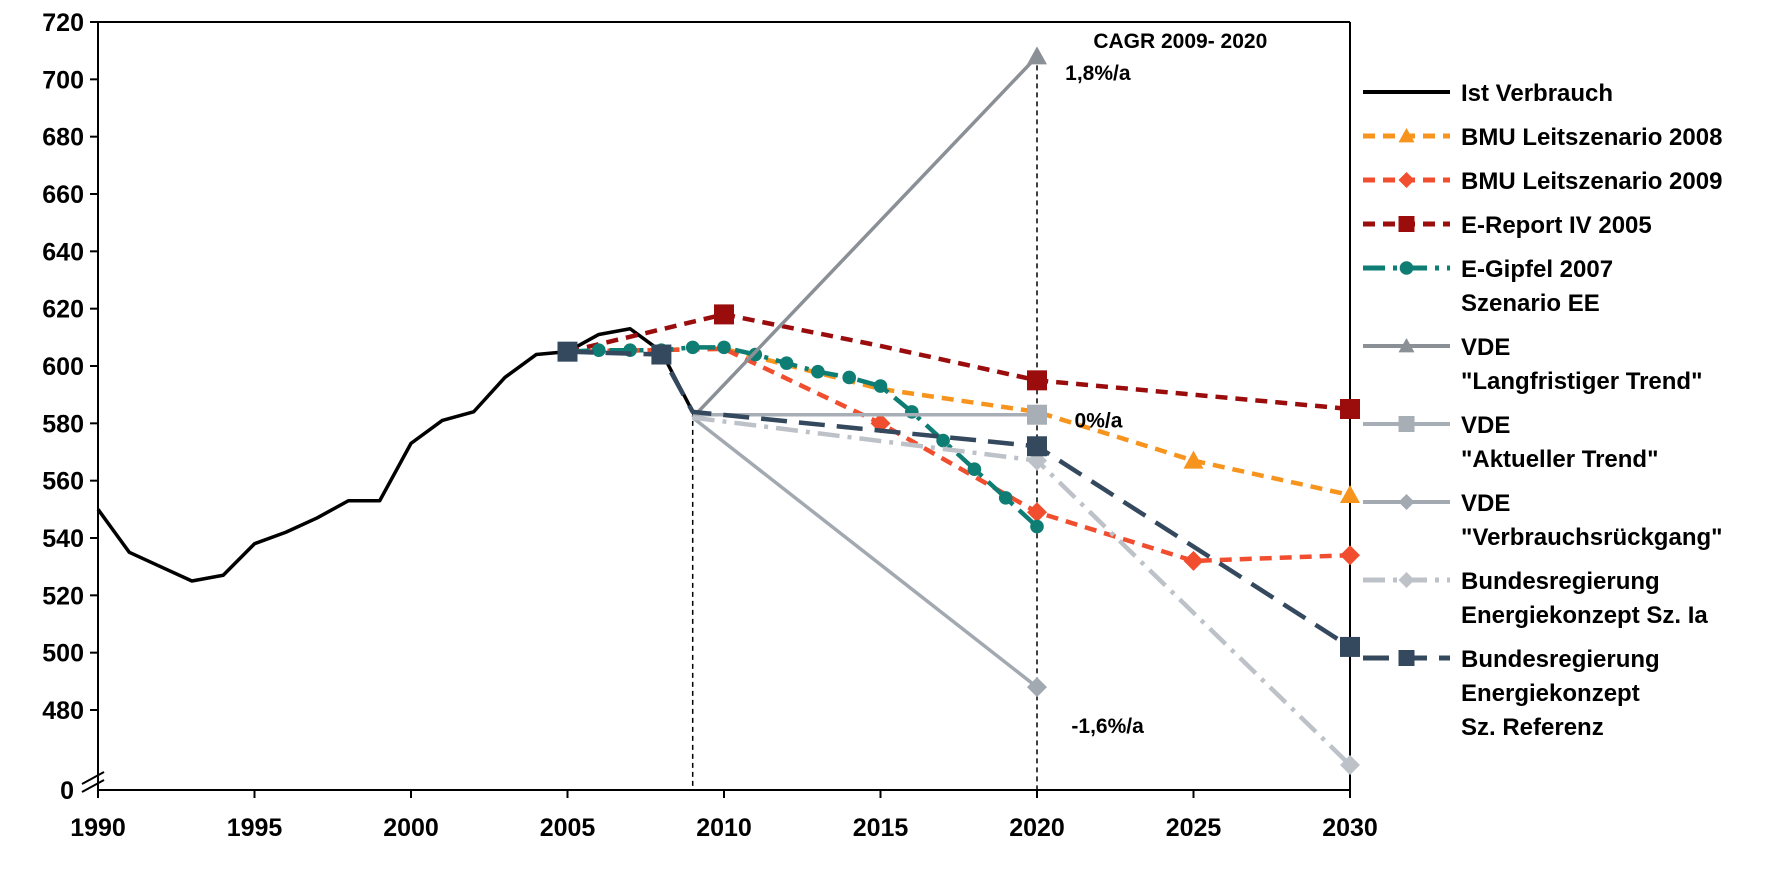 The image size is (1782, 875). Describe the element at coordinates (1193, 459) in the screenshot. I see `data-point-bmu-leitszenario-2008-2025` at that location.